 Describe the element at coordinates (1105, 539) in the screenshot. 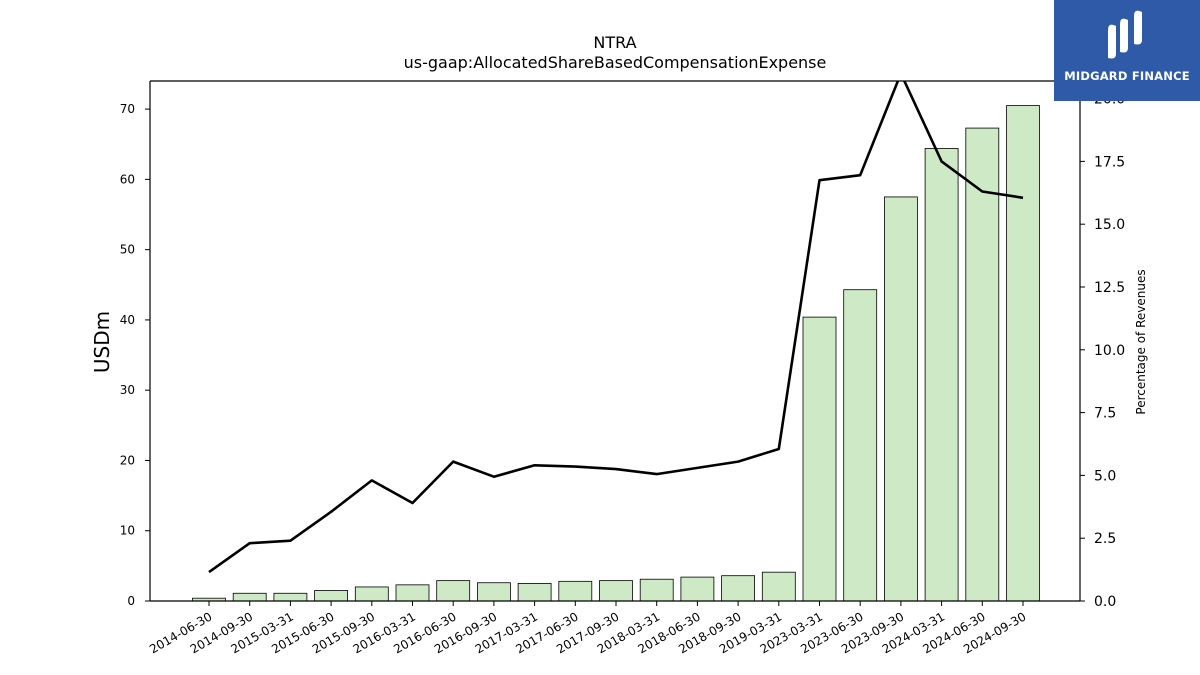

I see `right-tick-label: 2.5` at that location.